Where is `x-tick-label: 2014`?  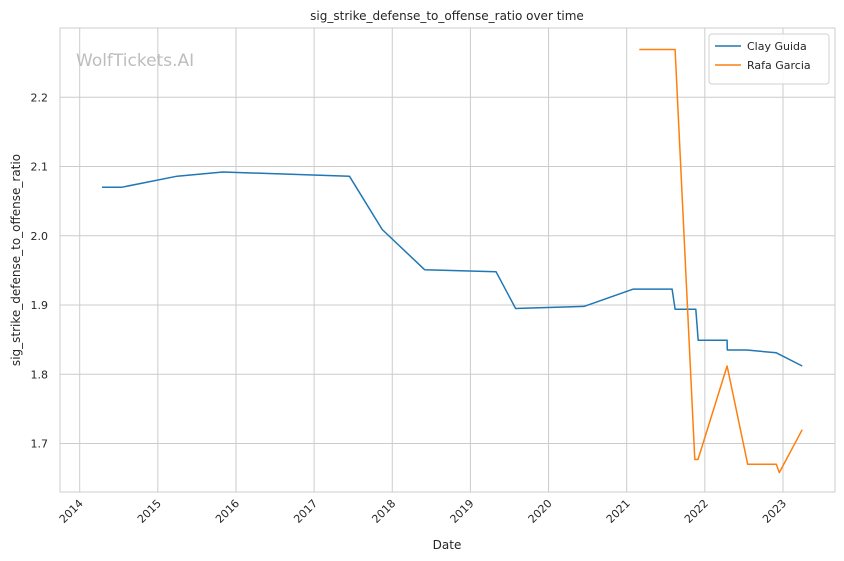
x-tick-label: 2014 is located at coordinates (71, 511).